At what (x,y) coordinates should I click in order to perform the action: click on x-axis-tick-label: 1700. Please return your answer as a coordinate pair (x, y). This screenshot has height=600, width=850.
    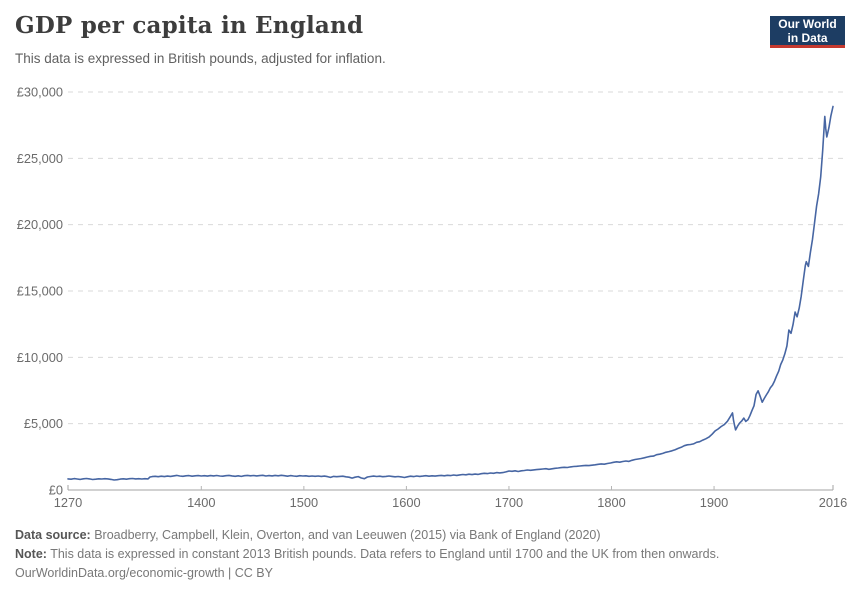
    Looking at the image, I should click on (509, 502).